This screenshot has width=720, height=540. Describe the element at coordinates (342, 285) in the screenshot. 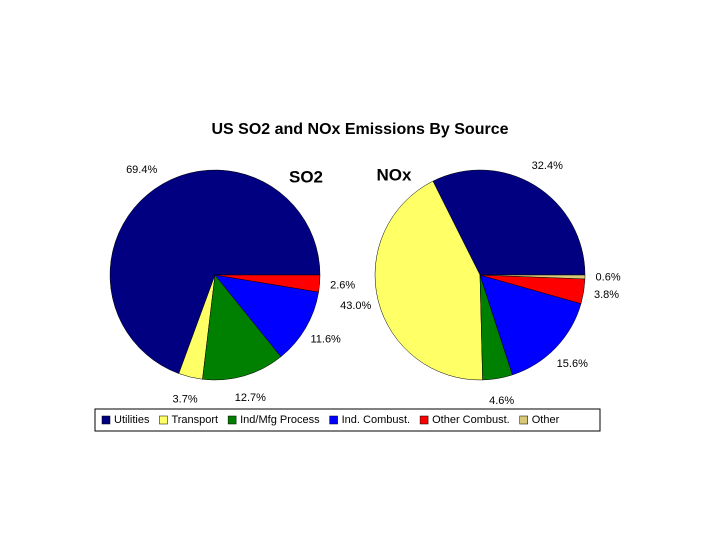

I see `data-label: 2.6%` at that location.